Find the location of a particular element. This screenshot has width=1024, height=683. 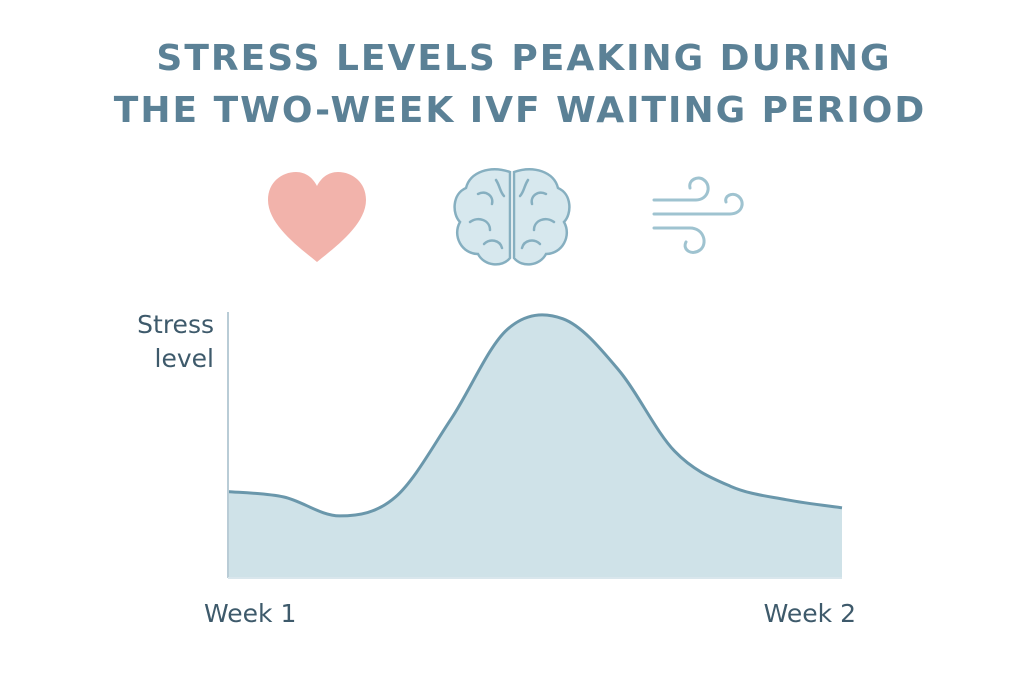

chart-title: THE TWO-WEEK IVF WAITING PERIOD is located at coordinates (520, 110).